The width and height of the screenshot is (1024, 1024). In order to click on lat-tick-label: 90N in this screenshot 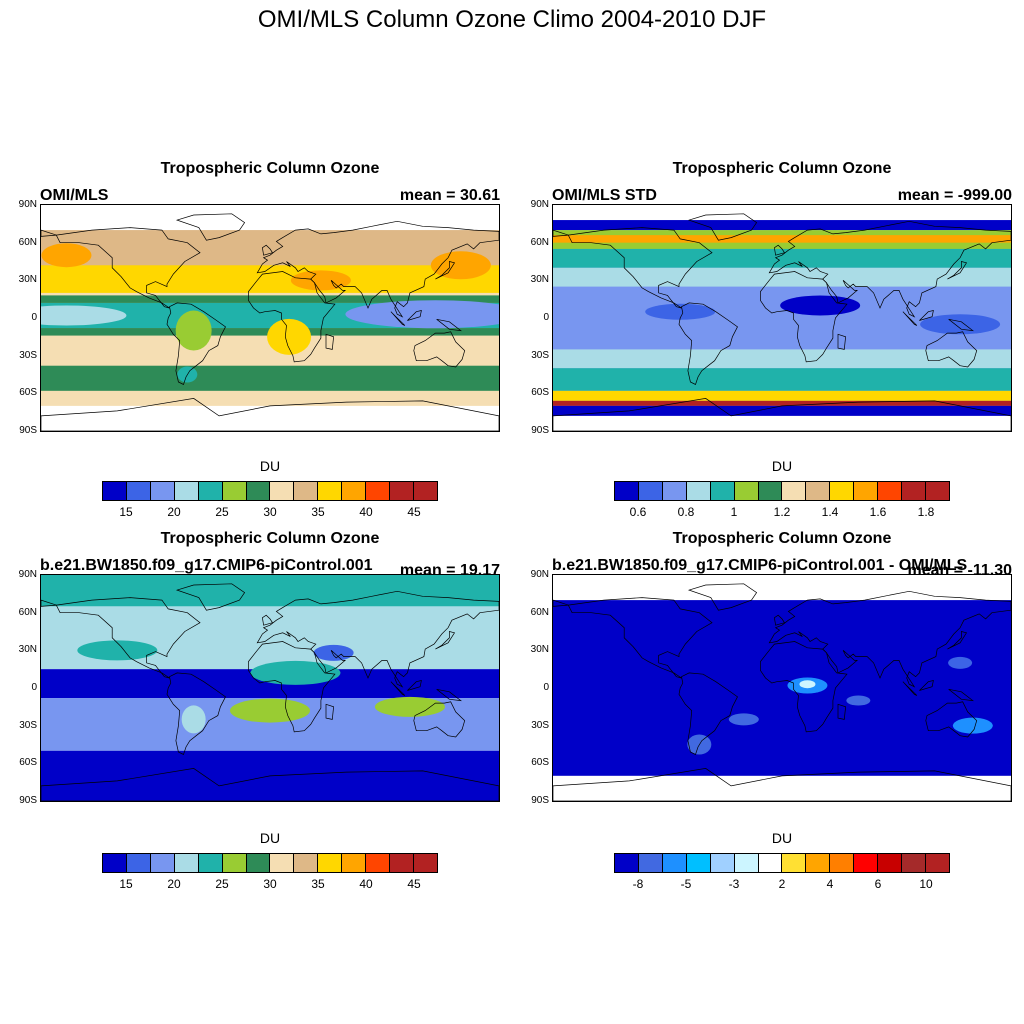, I will do `click(539, 204)`.